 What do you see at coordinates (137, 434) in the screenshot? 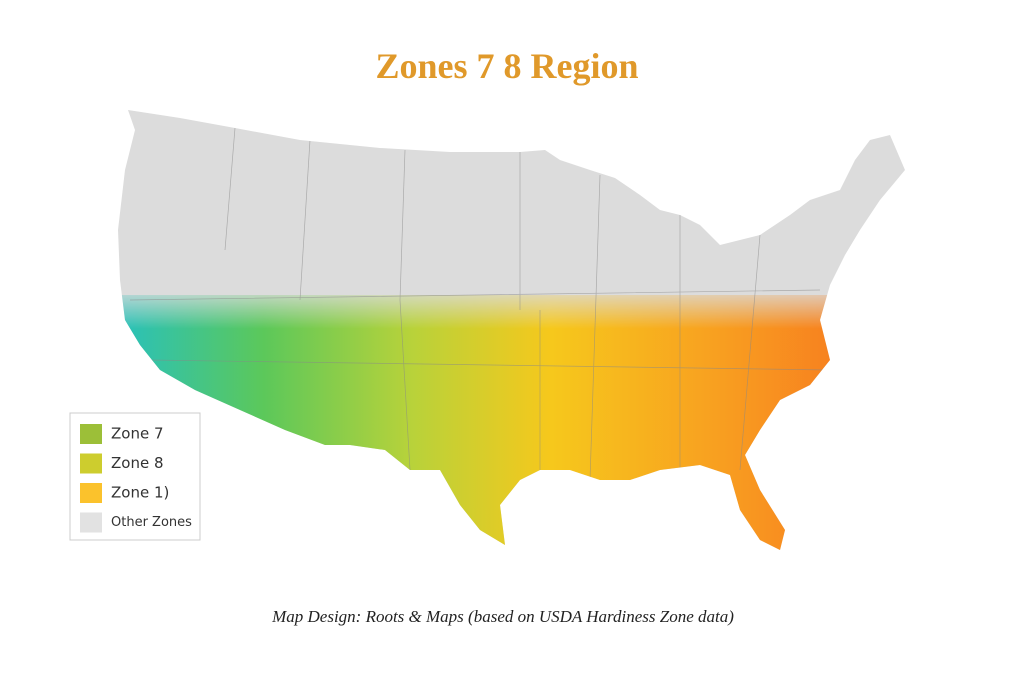
I see `legend-label: Zone 7` at bounding box center [137, 434].